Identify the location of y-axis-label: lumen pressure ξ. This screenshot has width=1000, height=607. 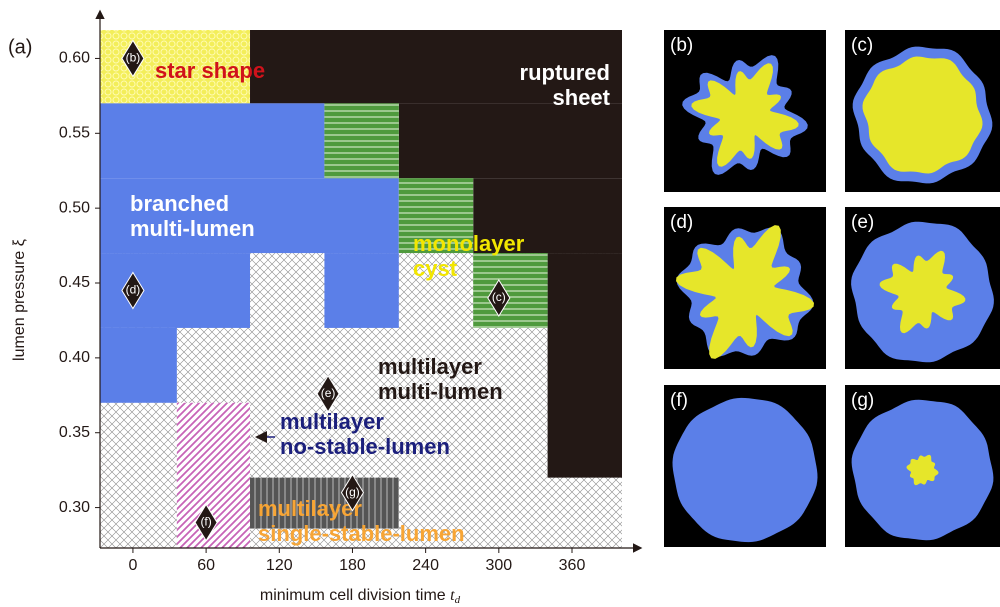
(19, 300).